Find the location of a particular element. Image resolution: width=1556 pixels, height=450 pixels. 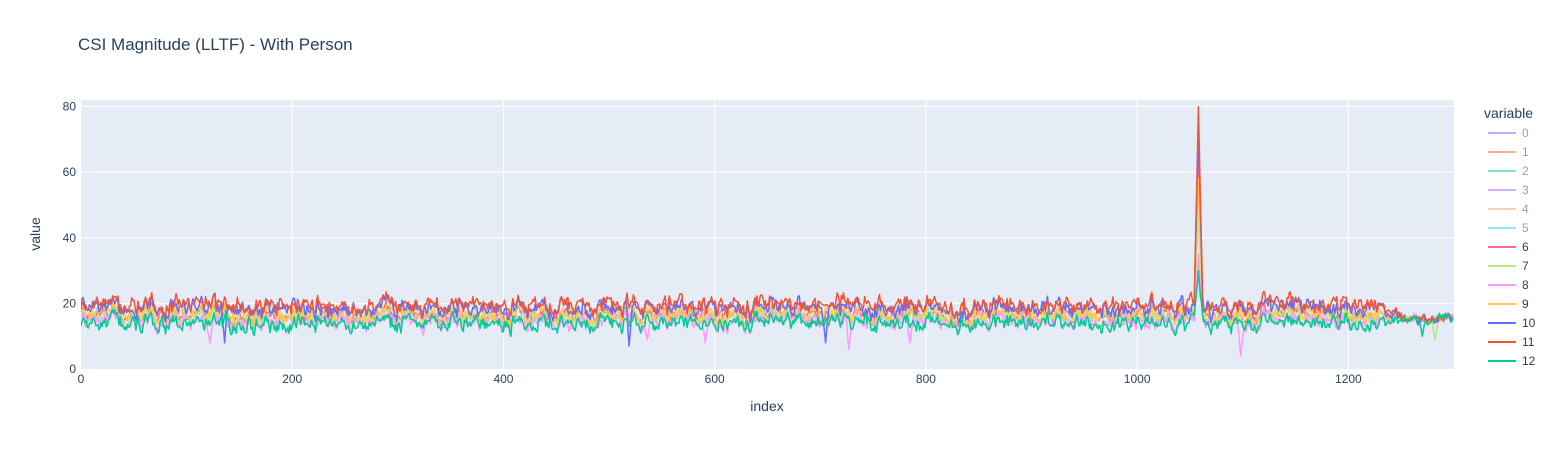

x-tick-label: 200 is located at coordinates (292, 379).